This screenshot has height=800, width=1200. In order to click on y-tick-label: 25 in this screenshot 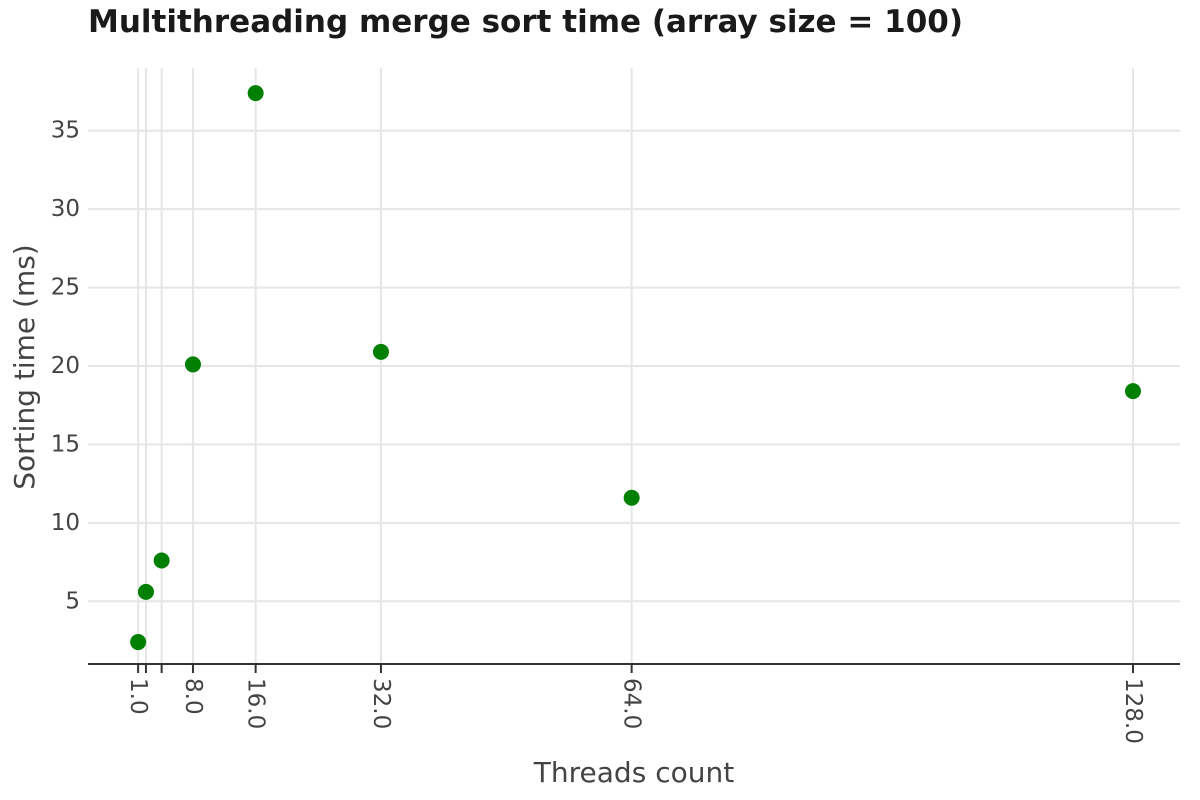, I will do `click(65, 288)`.